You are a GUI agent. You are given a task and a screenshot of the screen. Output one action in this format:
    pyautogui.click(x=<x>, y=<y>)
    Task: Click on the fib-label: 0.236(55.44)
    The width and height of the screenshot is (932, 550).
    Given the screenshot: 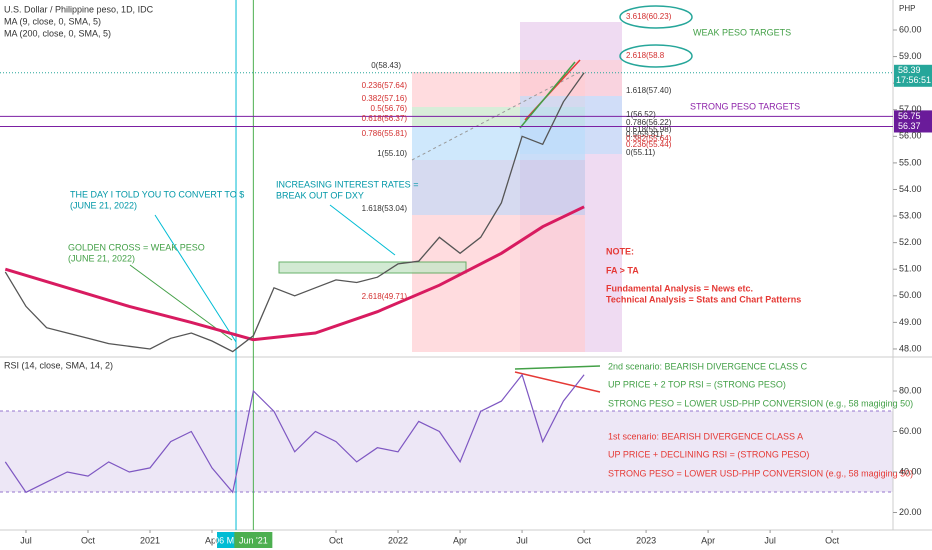 What is the action you would take?
    pyautogui.click(x=649, y=144)
    